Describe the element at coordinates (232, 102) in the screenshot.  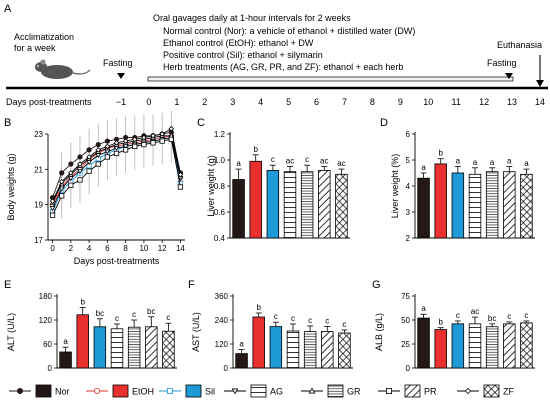
I see `timeline-tick-label: 3` at that location.